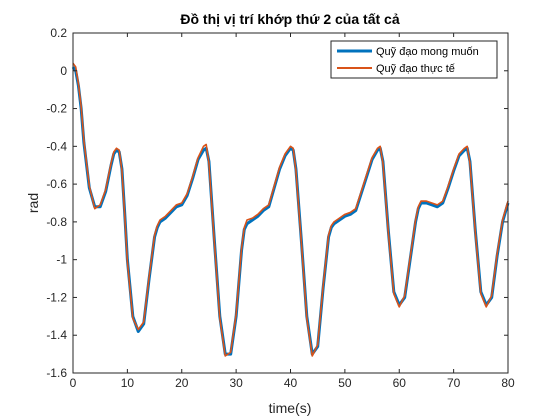 The image size is (560, 420). Describe the element at coordinates (56, 184) in the screenshot. I see `y-tick-label: -0.6` at that location.